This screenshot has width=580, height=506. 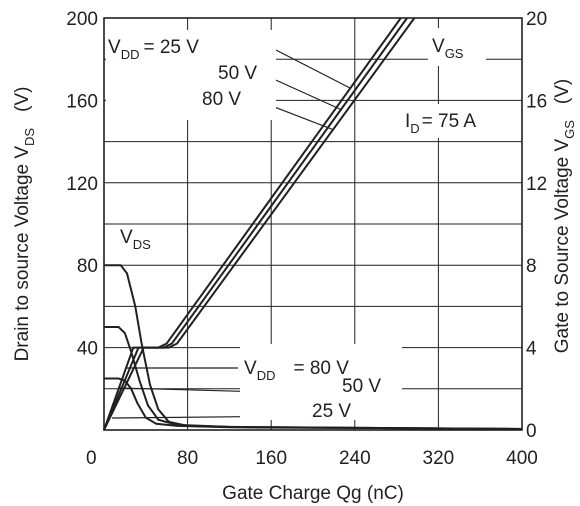 I want to click on left-y-tick-label: 160, so click(x=82, y=101).